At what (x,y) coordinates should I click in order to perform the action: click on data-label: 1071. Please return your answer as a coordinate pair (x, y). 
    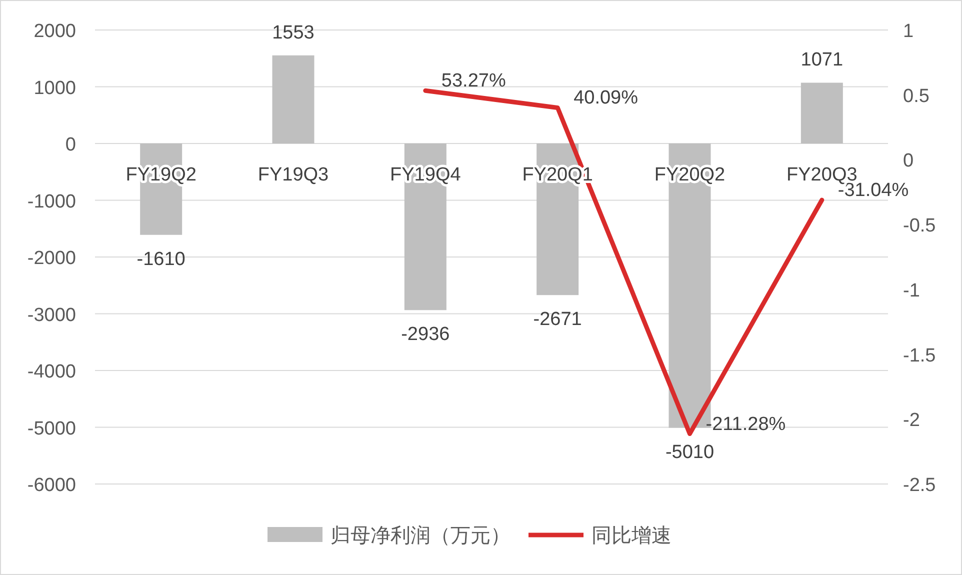
    Looking at the image, I should click on (822, 60).